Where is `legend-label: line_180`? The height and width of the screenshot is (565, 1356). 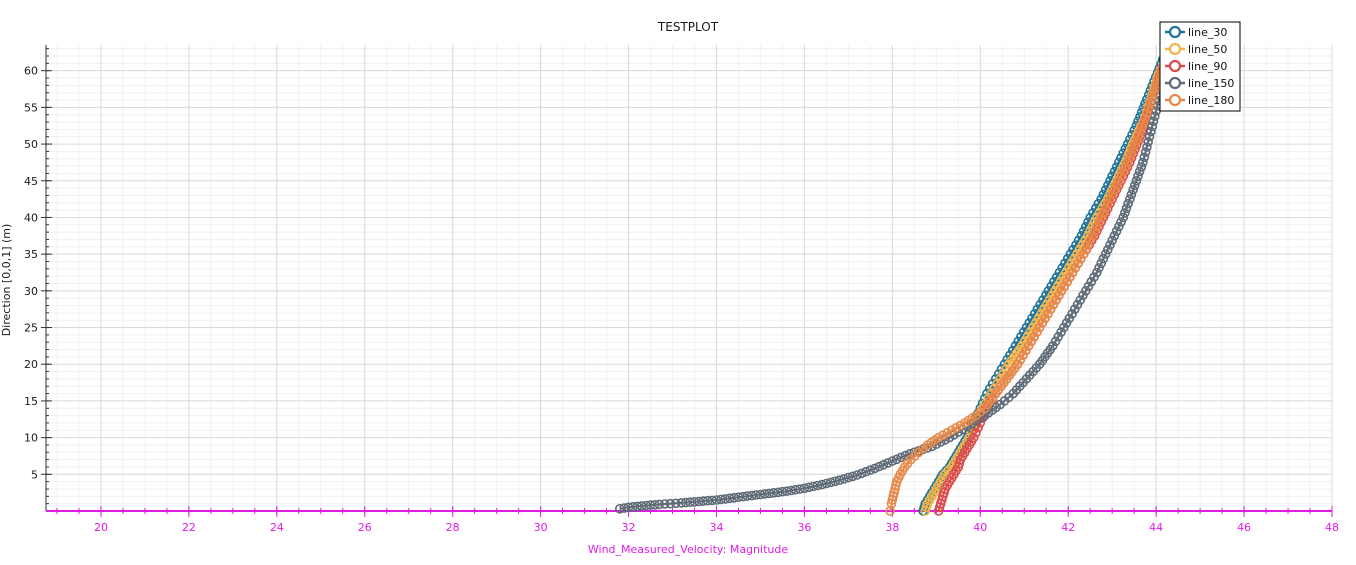 legend-label: line_180 is located at coordinates (1211, 100).